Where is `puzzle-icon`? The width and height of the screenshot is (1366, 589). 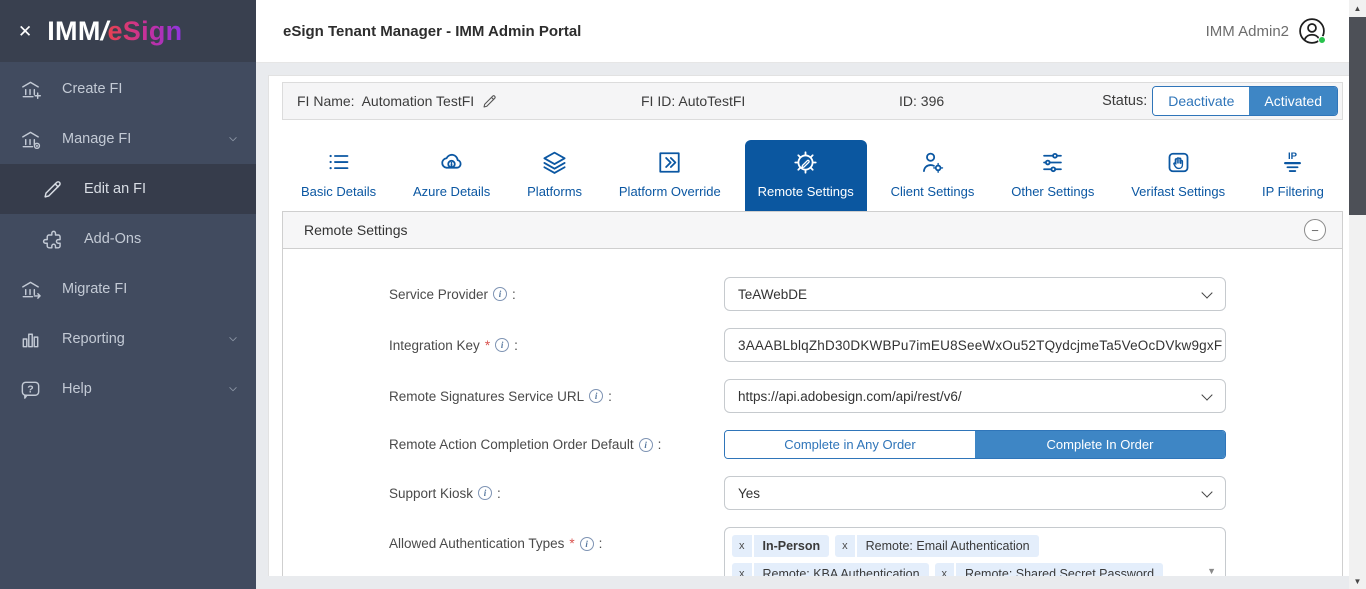 puzzle-icon is located at coordinates (51, 239).